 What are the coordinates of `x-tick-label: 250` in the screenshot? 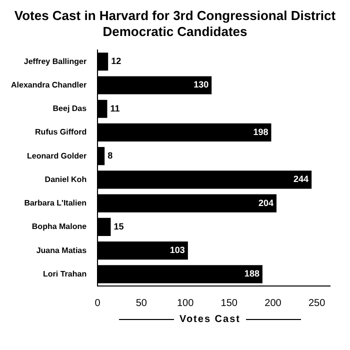 It's located at (317, 303).